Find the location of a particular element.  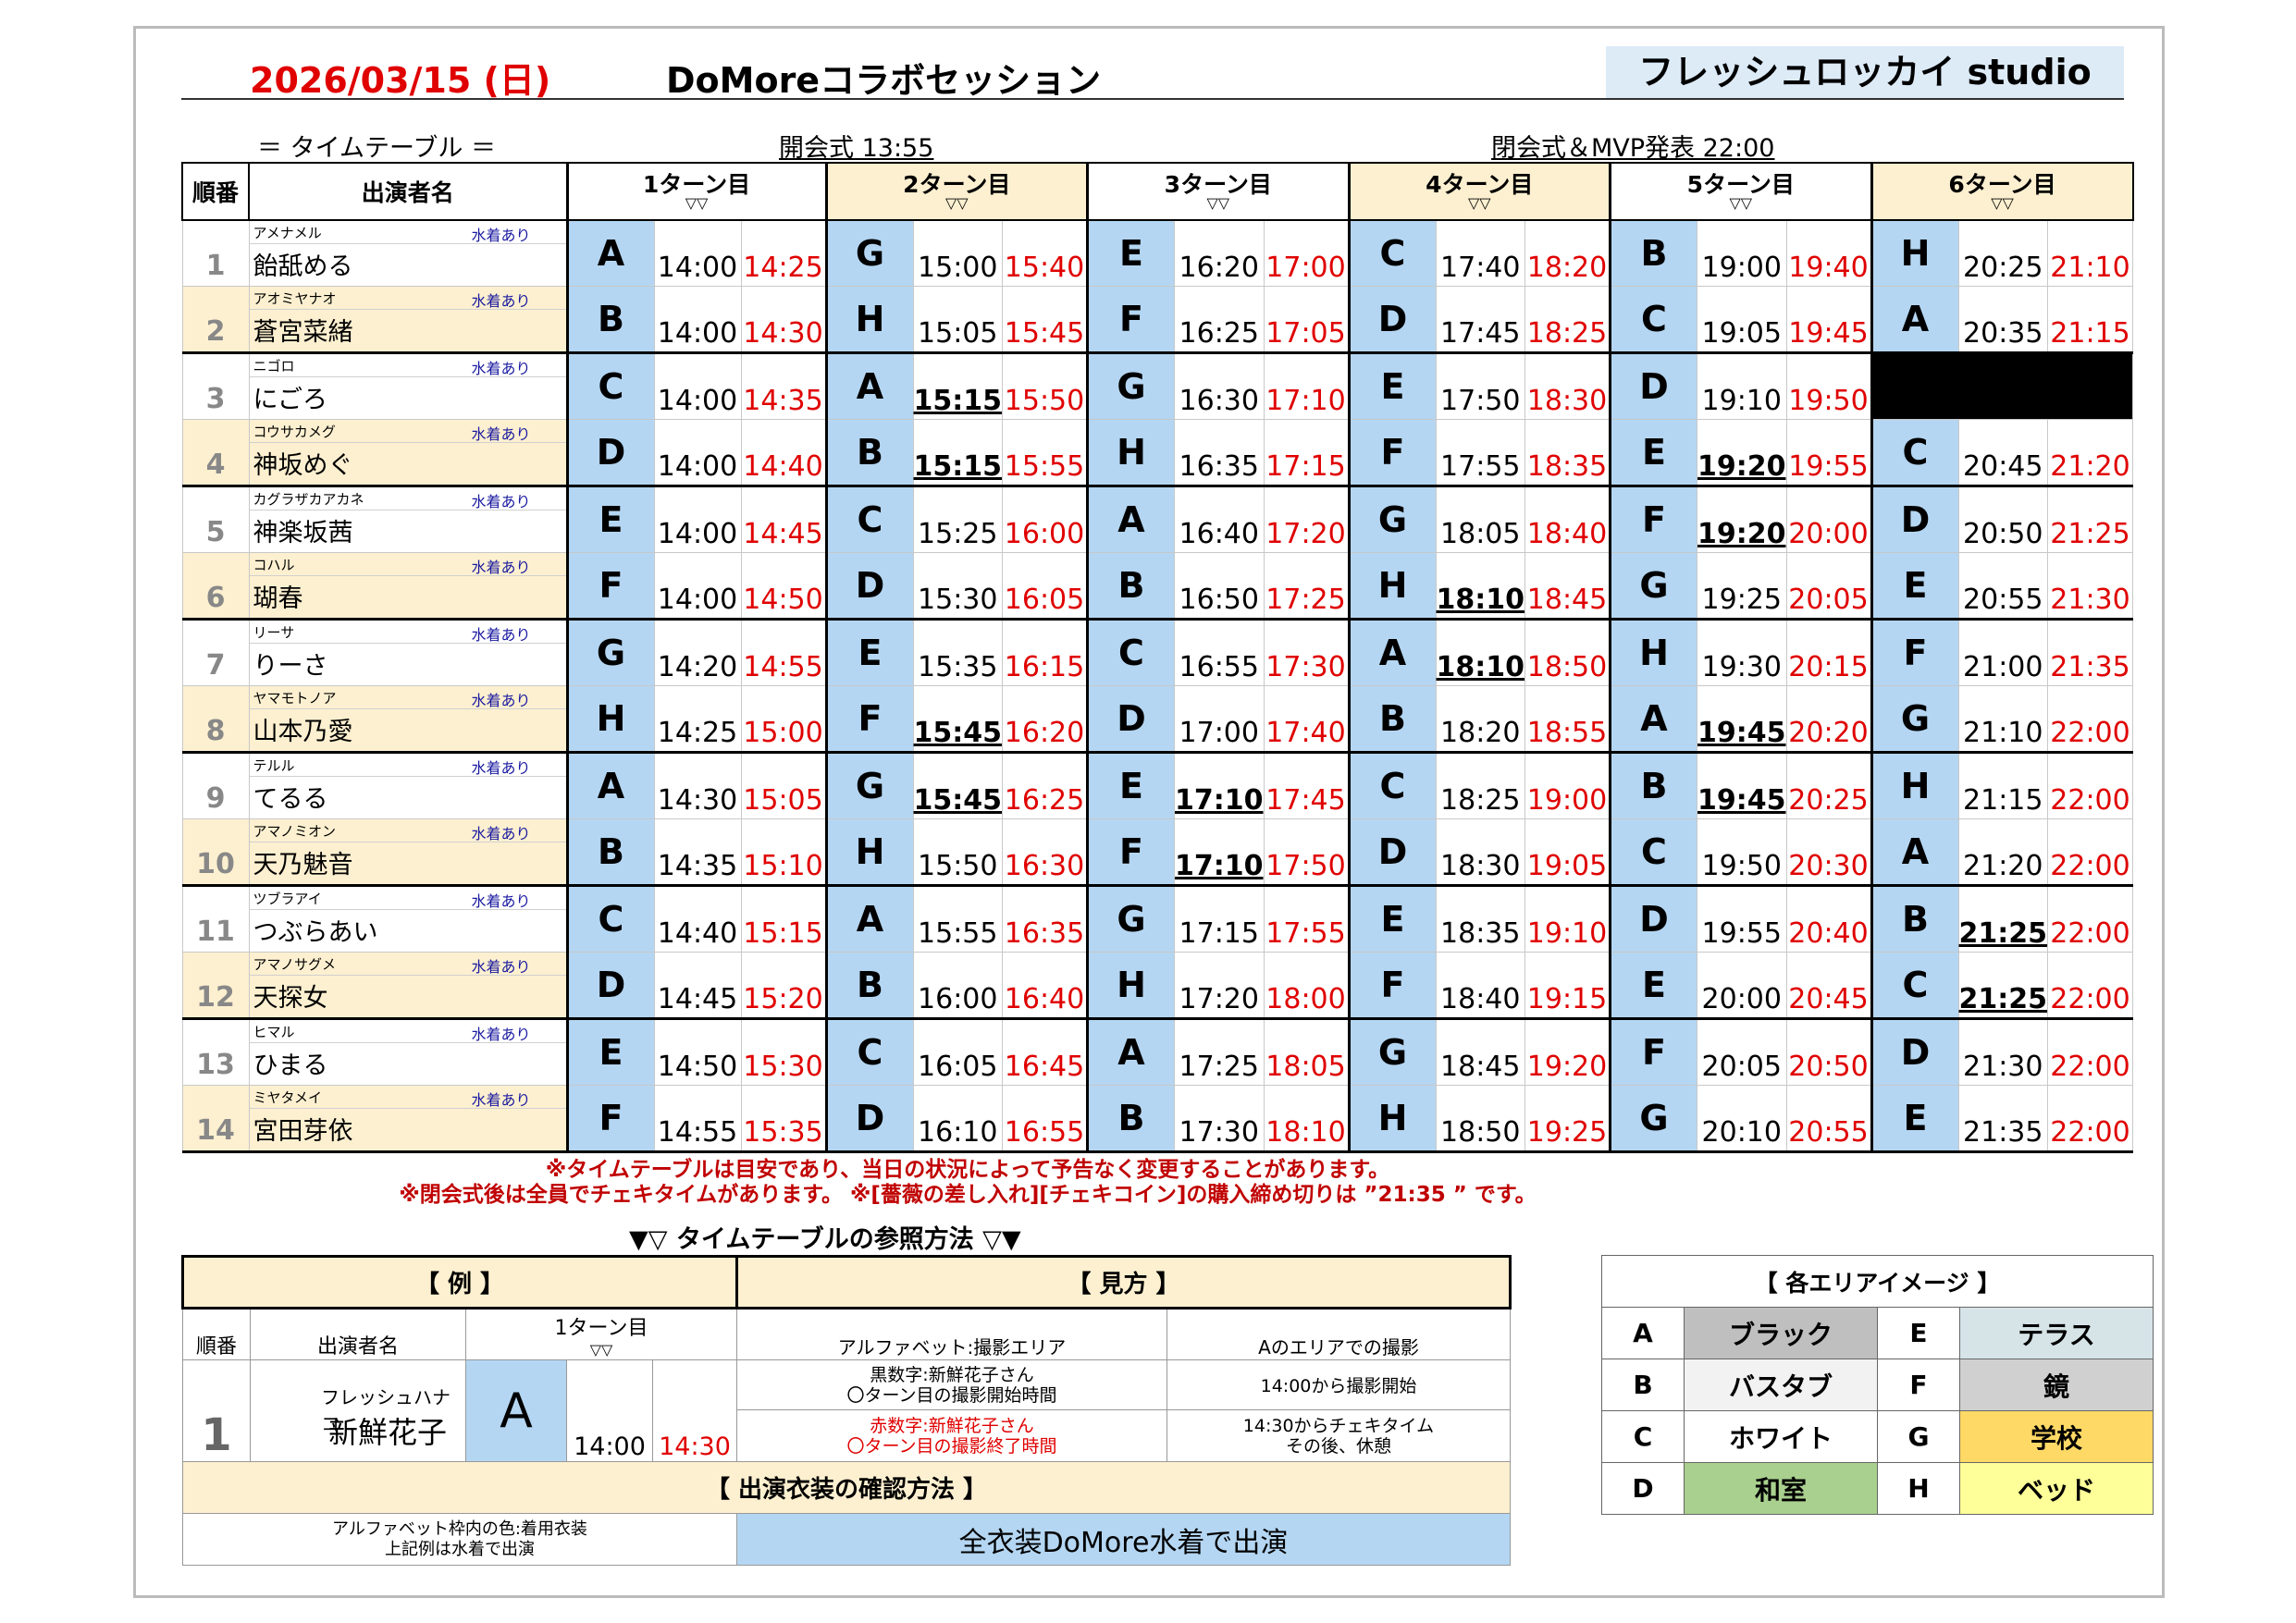

start-time: 20:35 is located at coordinates (2002, 320).